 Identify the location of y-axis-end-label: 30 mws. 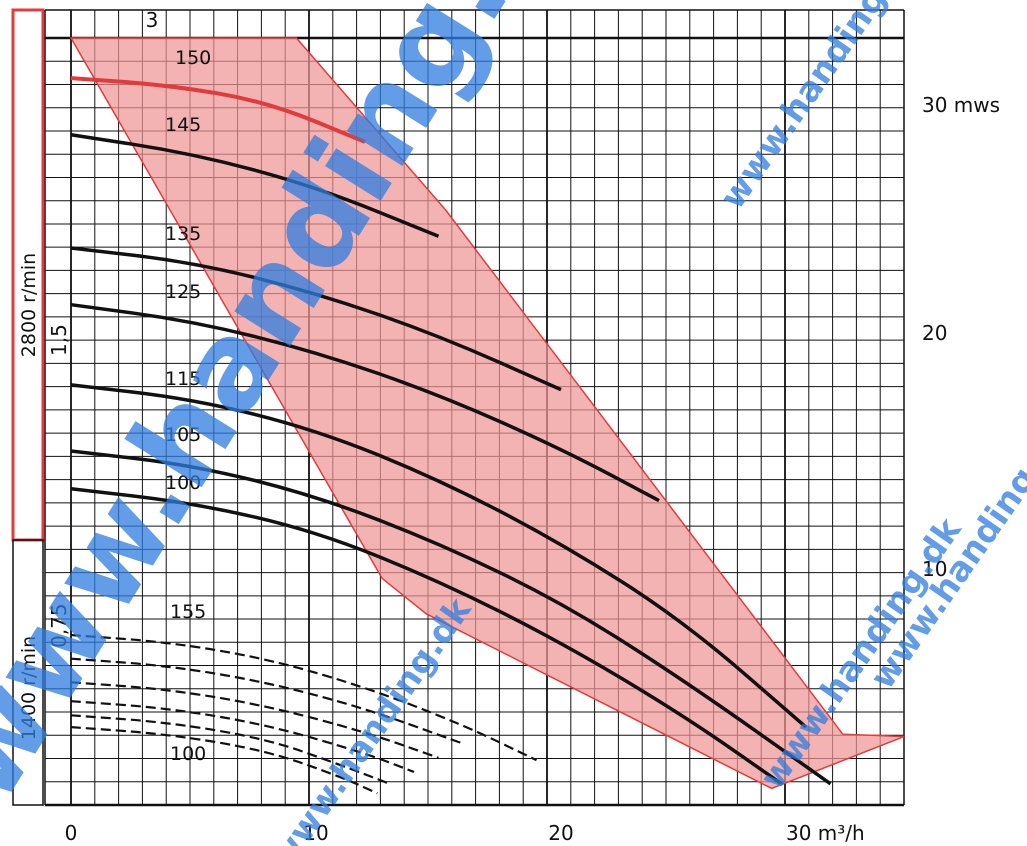
(961, 105).